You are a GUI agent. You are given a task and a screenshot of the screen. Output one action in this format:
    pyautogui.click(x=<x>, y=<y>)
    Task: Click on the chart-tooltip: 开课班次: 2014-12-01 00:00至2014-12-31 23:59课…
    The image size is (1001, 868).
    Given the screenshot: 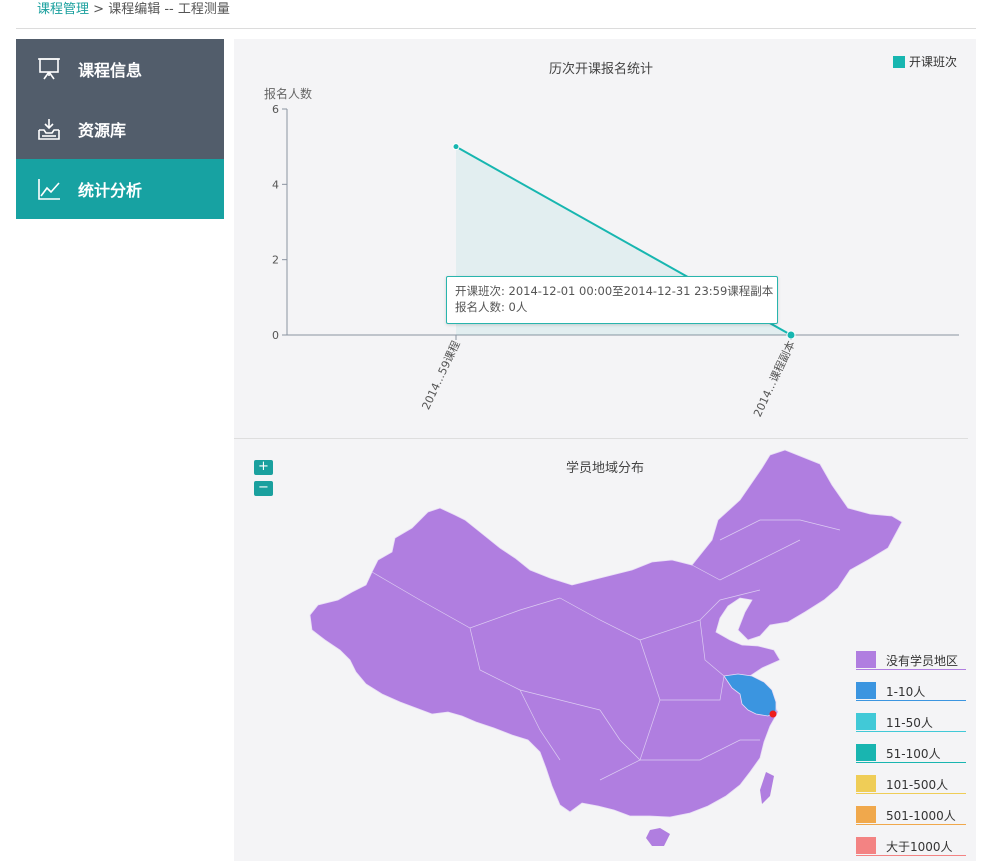 What is the action you would take?
    pyautogui.click(x=612, y=300)
    